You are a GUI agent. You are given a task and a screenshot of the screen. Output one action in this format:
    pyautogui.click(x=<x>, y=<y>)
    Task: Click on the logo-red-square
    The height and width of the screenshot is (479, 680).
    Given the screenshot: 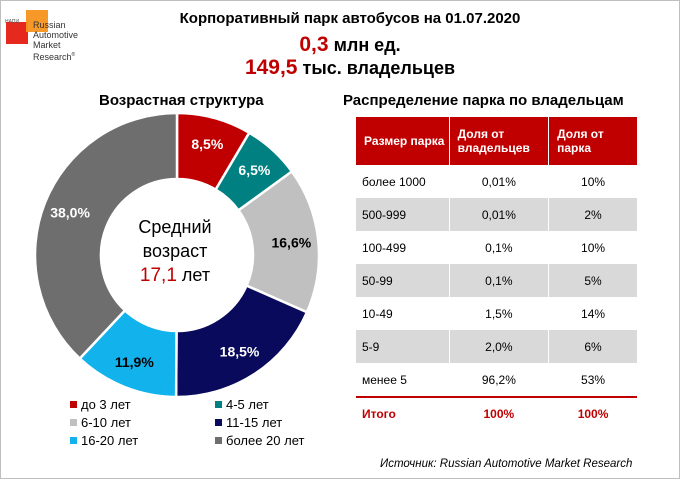 What is the action you would take?
    pyautogui.click(x=17, y=33)
    